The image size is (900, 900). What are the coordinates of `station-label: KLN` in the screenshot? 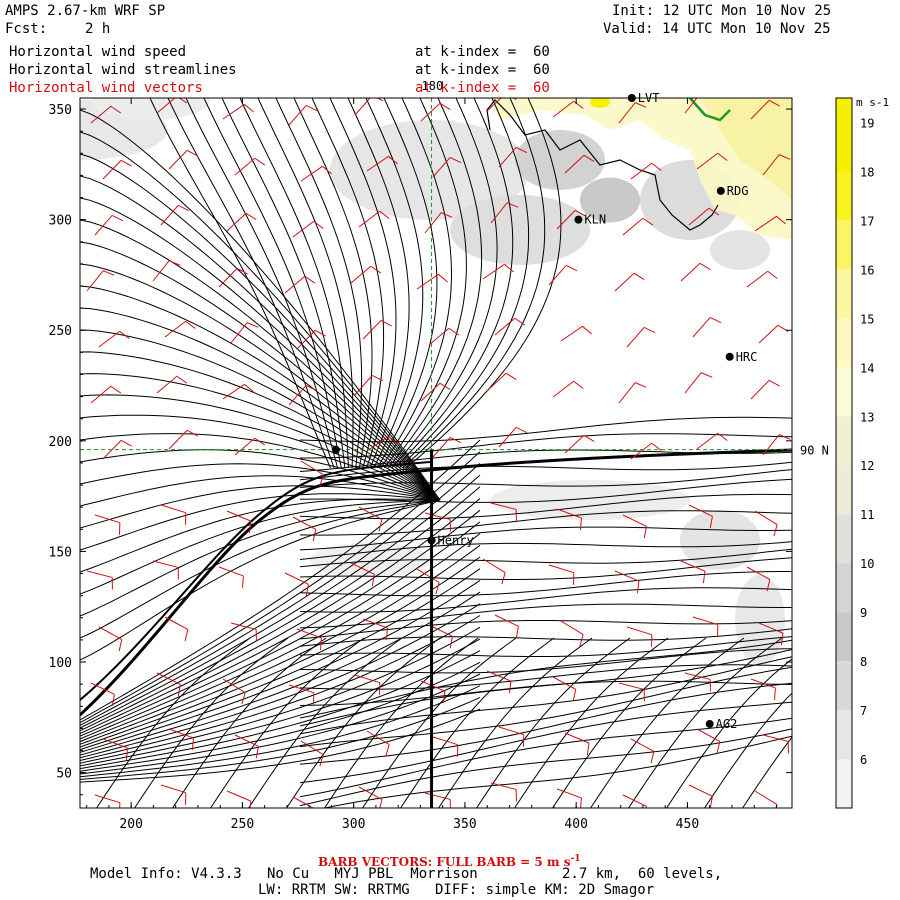 It's located at (595, 220).